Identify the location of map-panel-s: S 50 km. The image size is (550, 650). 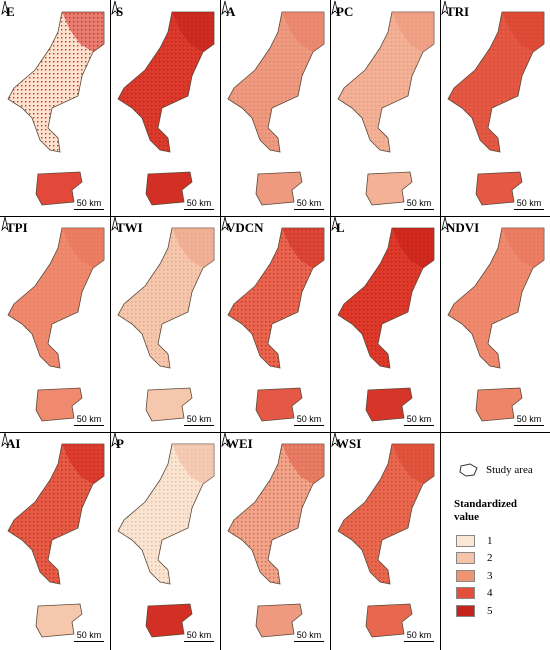
(165, 108).